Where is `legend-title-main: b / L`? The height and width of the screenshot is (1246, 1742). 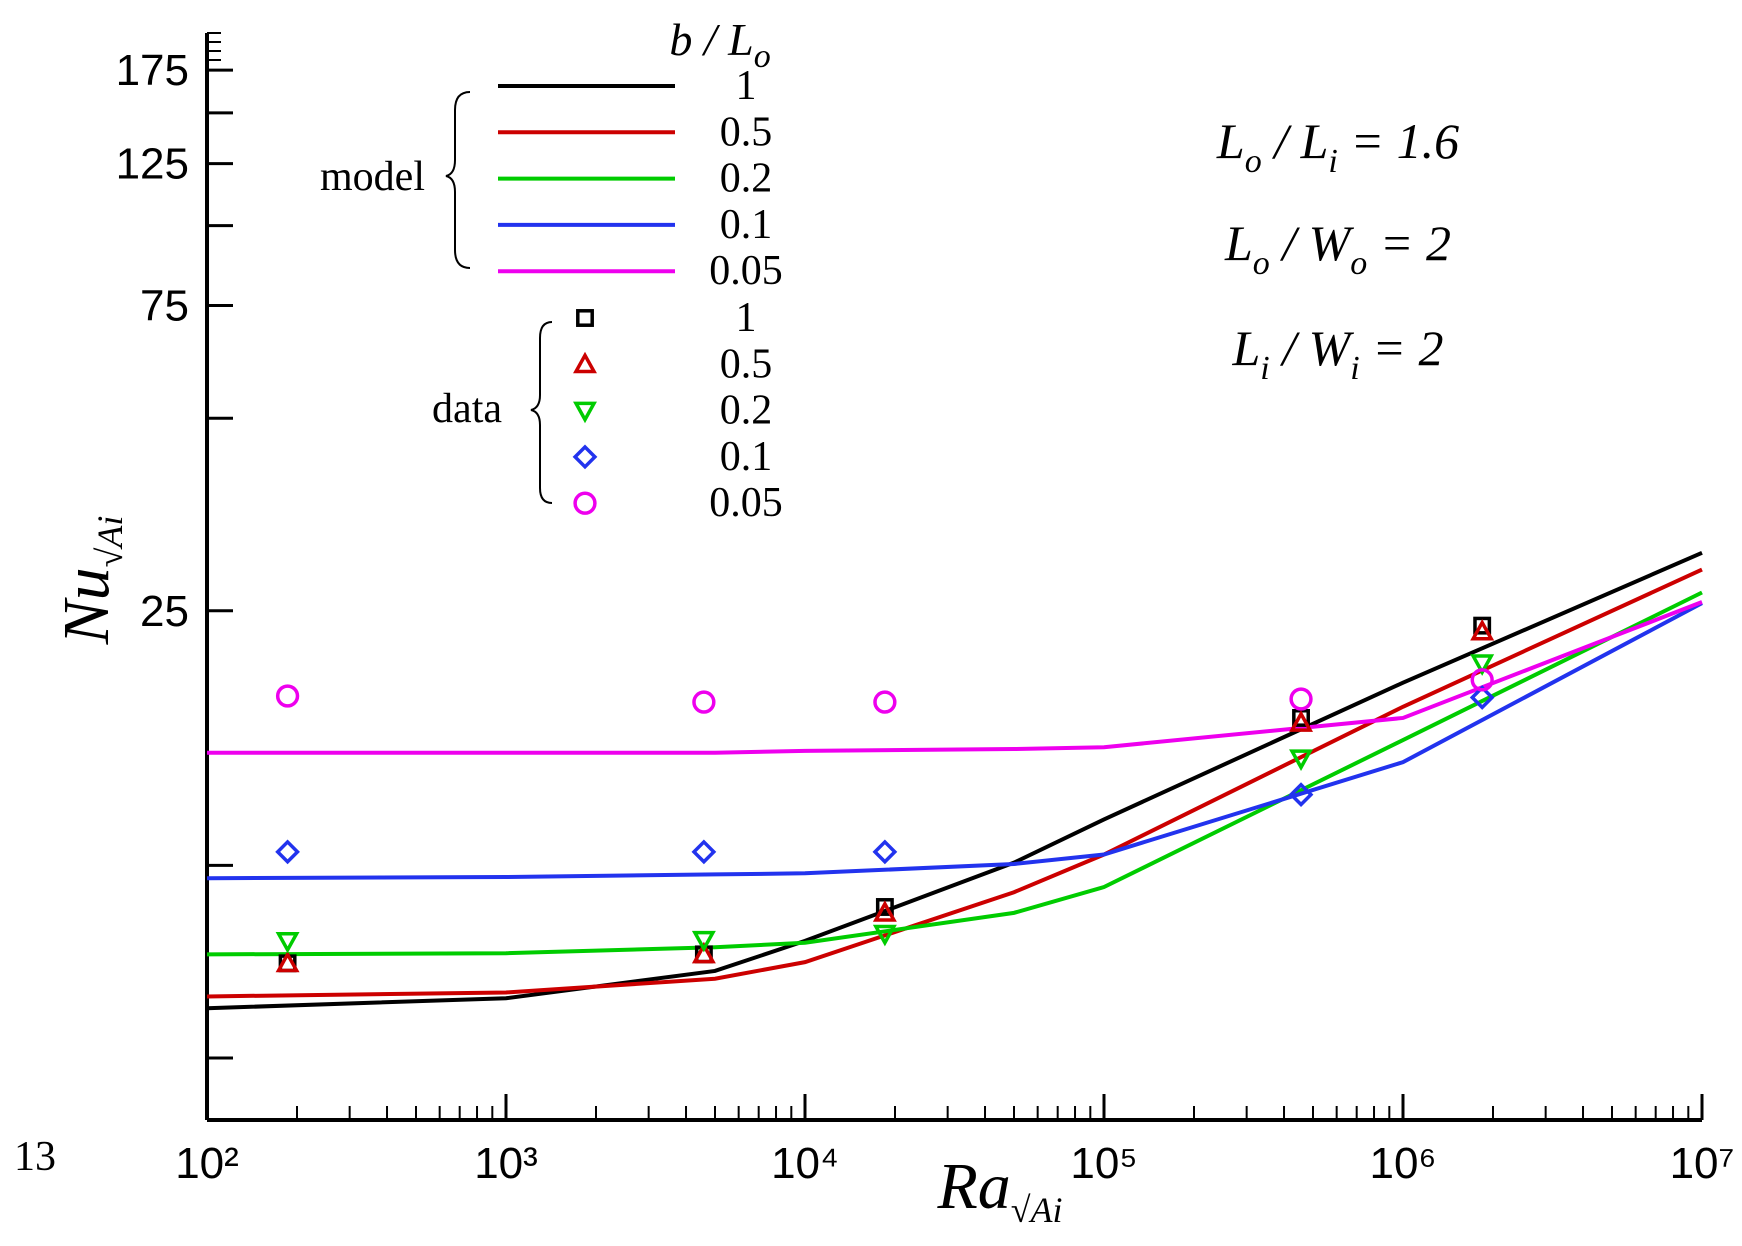
legend-title-main: b / L is located at coordinates (711, 39).